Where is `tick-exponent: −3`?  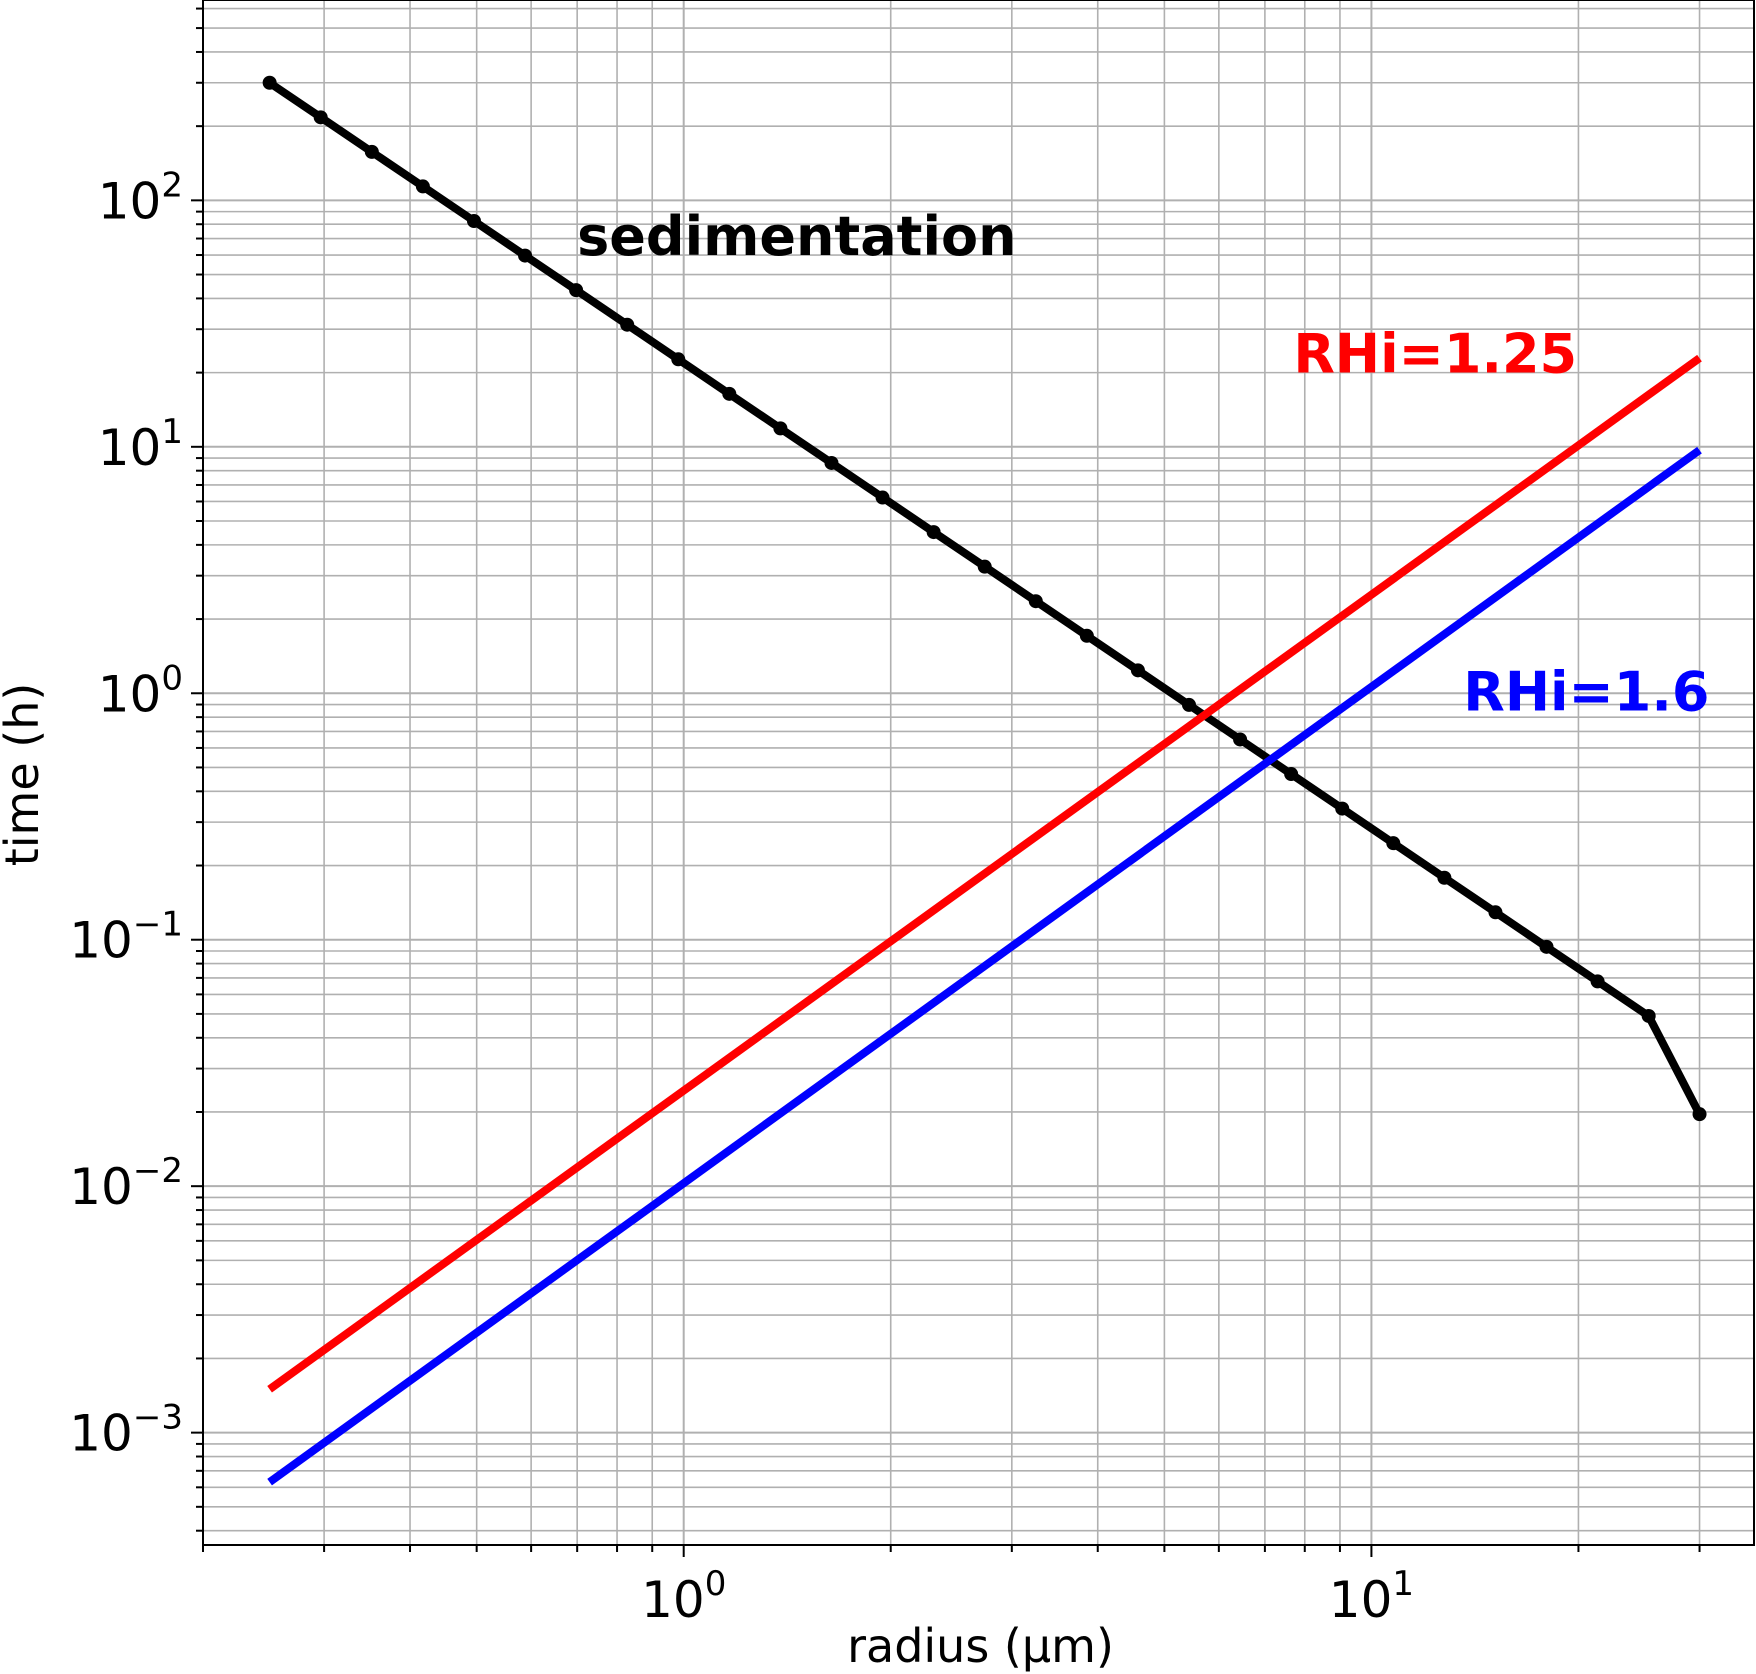
tick-exponent: −3 is located at coordinates (158, 1418).